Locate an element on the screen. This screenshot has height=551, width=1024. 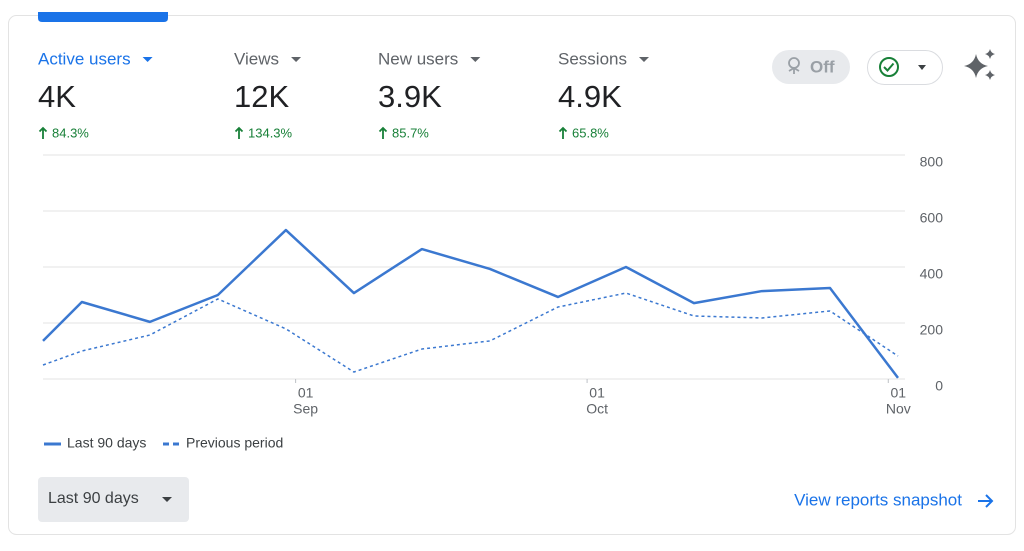
metric-label: Views is located at coordinates (256, 58).